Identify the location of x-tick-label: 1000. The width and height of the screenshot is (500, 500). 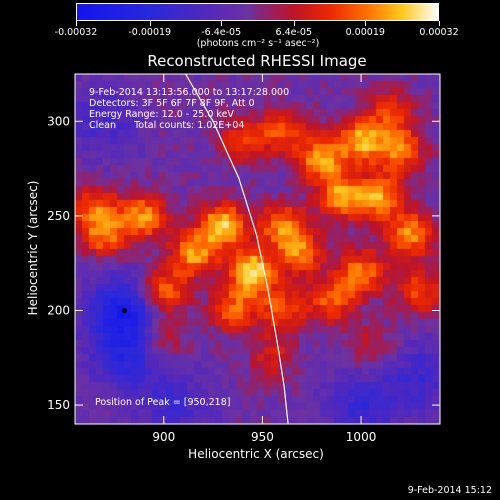
(361, 437).